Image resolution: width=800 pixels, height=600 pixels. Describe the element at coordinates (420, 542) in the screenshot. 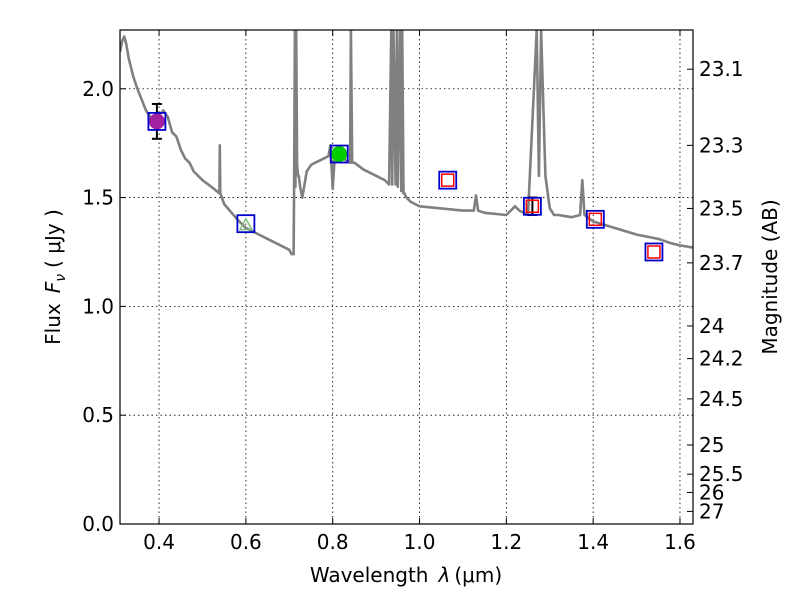

I see `x-tick-label: 1.0` at that location.